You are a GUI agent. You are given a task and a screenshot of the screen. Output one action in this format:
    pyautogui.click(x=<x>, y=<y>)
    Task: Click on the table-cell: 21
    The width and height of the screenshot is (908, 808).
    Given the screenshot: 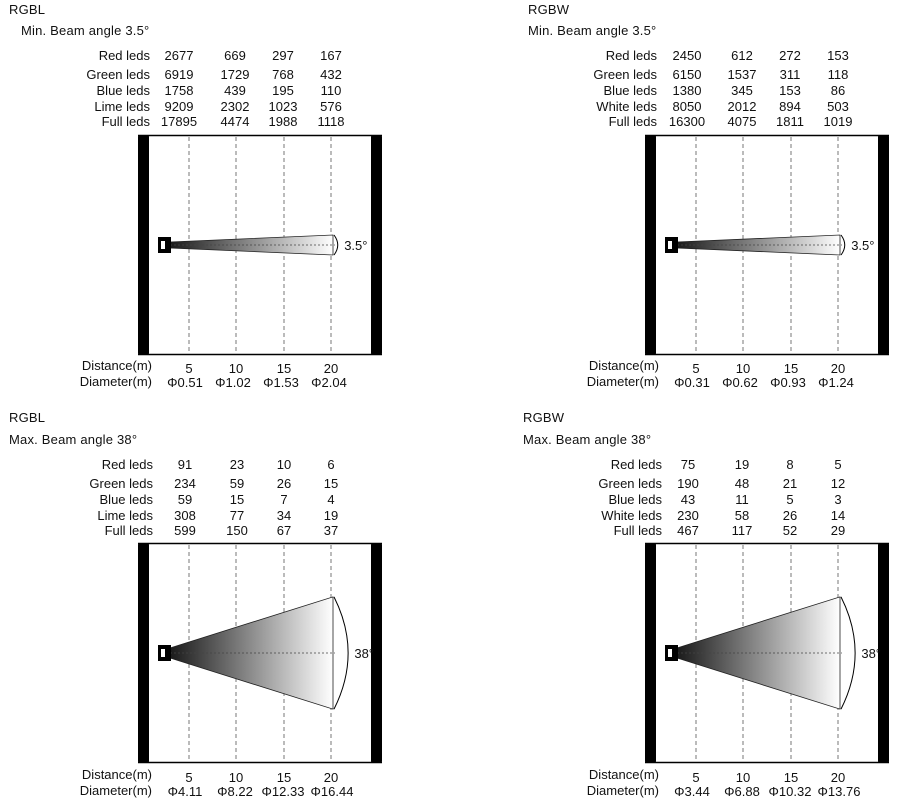 What is the action you would take?
    pyautogui.click(x=790, y=483)
    